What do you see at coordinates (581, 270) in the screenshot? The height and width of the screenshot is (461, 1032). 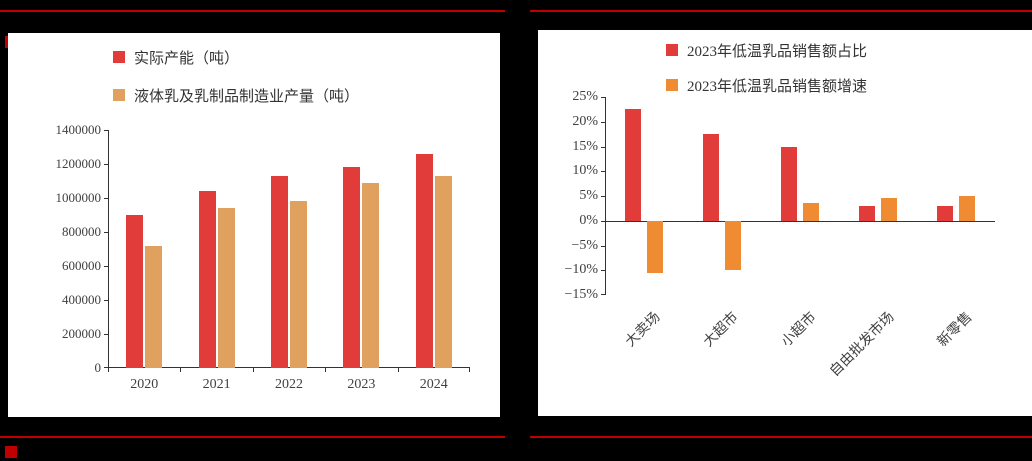 I see `y-tick-label: −10%` at bounding box center [581, 270].